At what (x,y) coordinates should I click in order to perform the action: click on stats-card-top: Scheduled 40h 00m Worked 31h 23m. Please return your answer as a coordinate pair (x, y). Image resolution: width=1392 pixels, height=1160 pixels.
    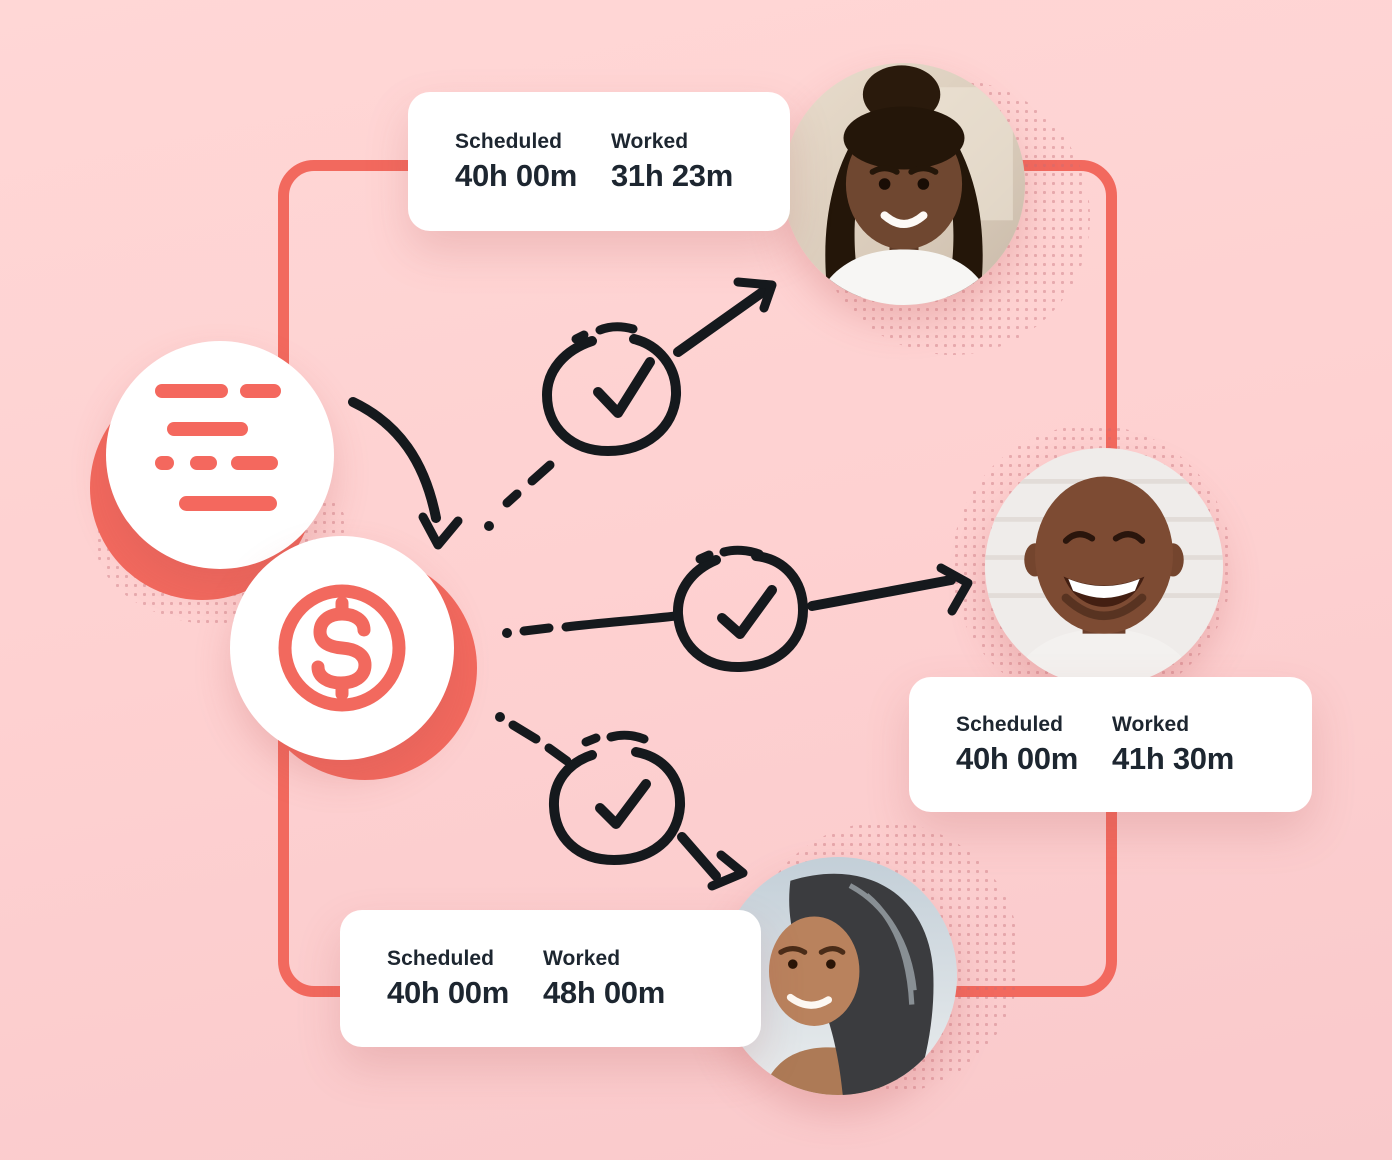
    Looking at the image, I should click on (599, 161).